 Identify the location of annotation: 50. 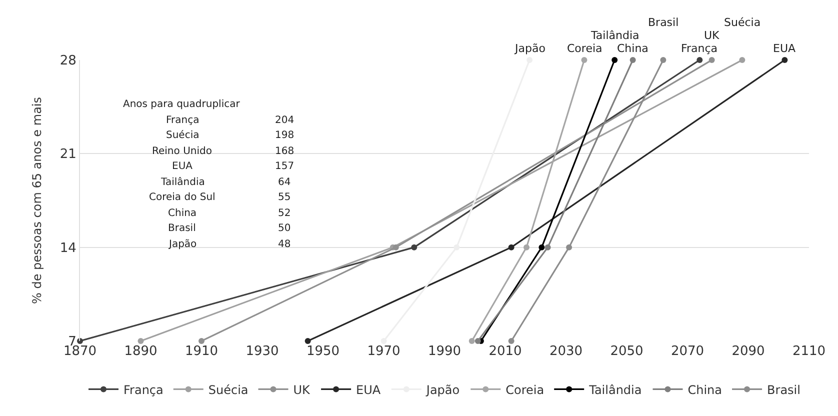
(284, 228).